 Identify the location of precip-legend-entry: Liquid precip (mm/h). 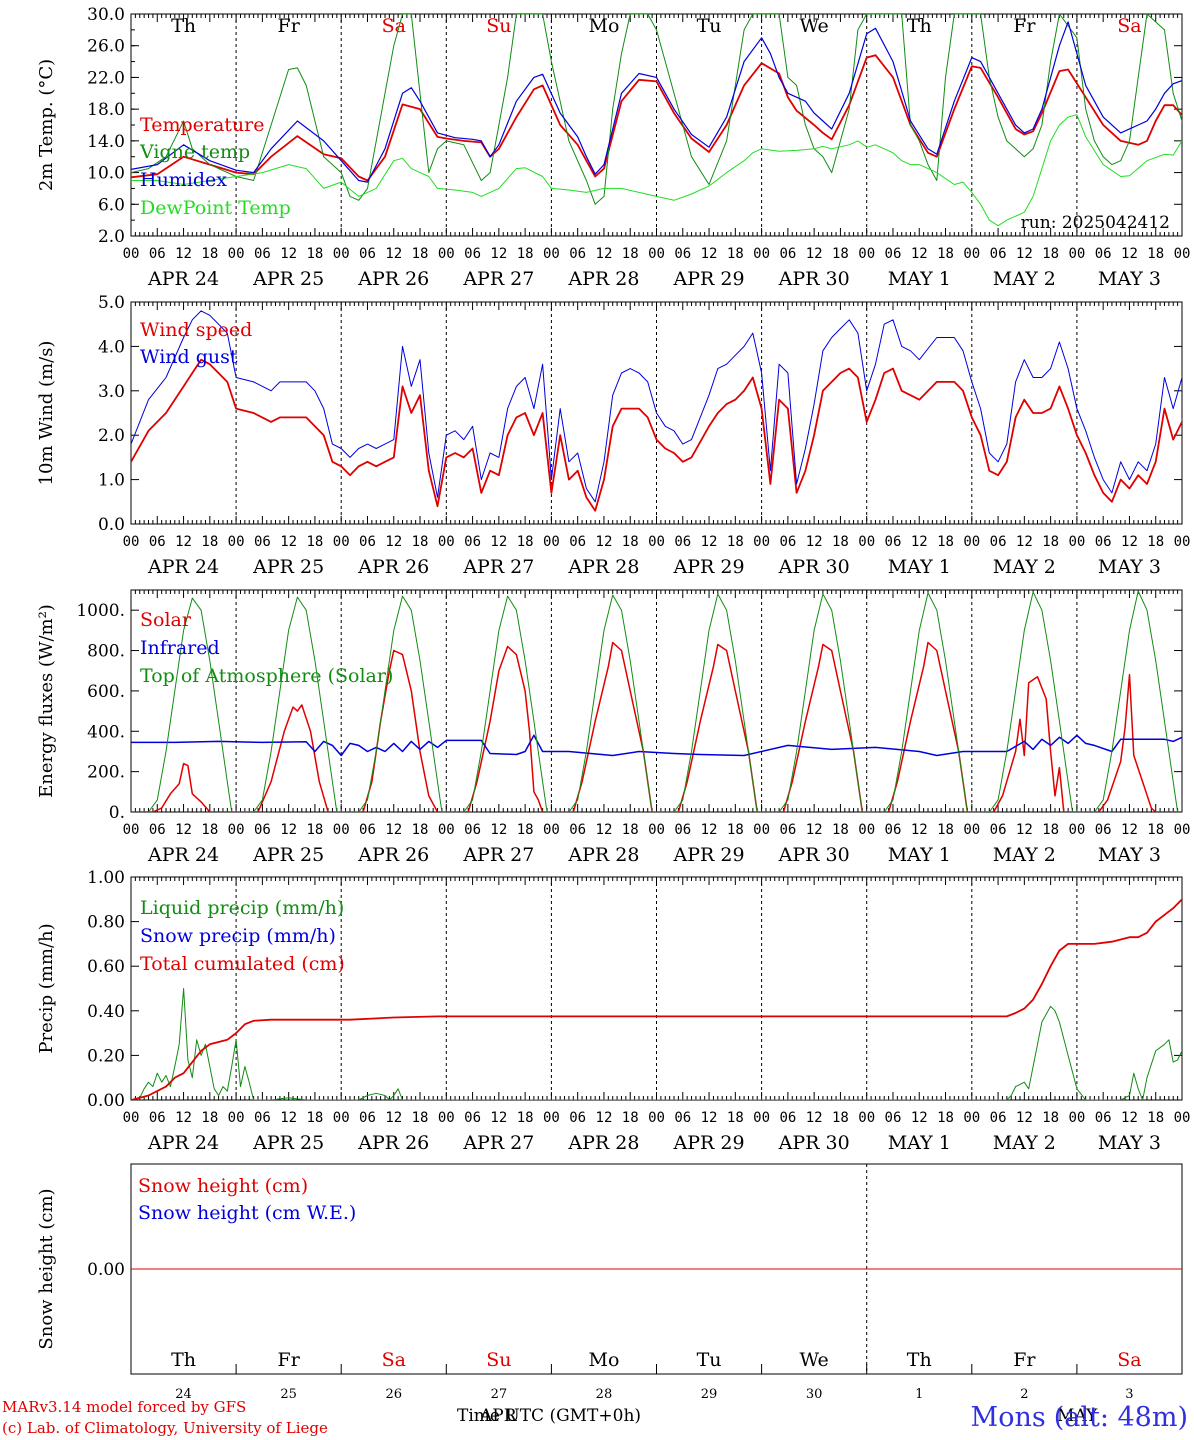
(242, 908).